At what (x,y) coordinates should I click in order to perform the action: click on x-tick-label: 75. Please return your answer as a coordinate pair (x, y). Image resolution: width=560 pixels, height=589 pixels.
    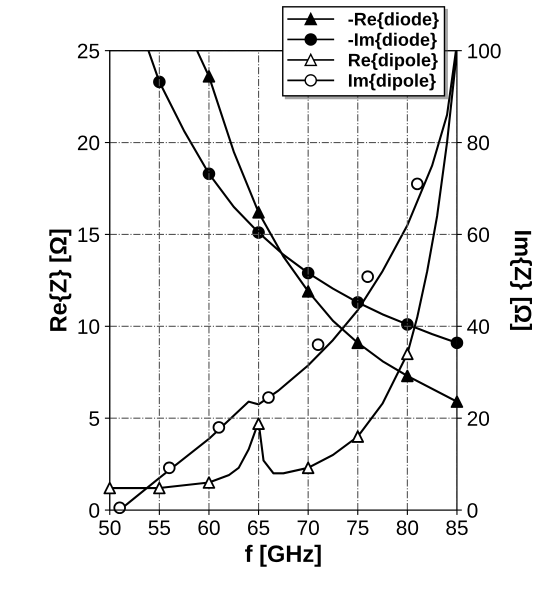
    Looking at the image, I should click on (357, 528).